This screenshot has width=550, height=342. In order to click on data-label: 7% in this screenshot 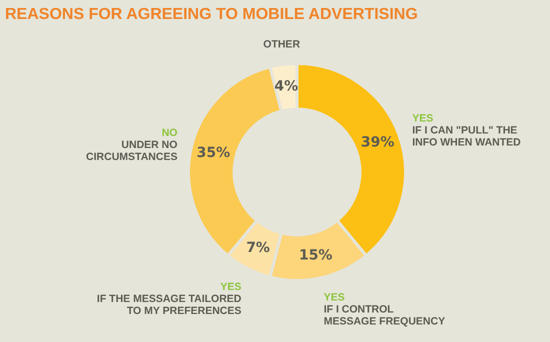, I will do `click(258, 248)`.